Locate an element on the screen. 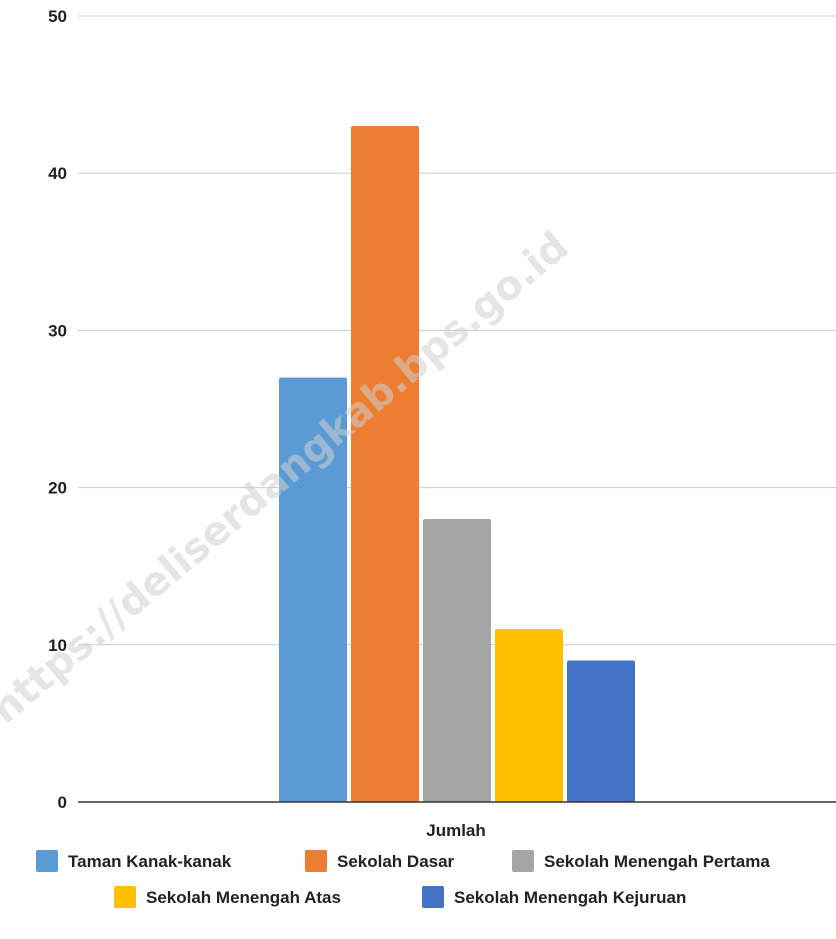  bar-sekolah-menengah-kejuruan is located at coordinates (601, 731).